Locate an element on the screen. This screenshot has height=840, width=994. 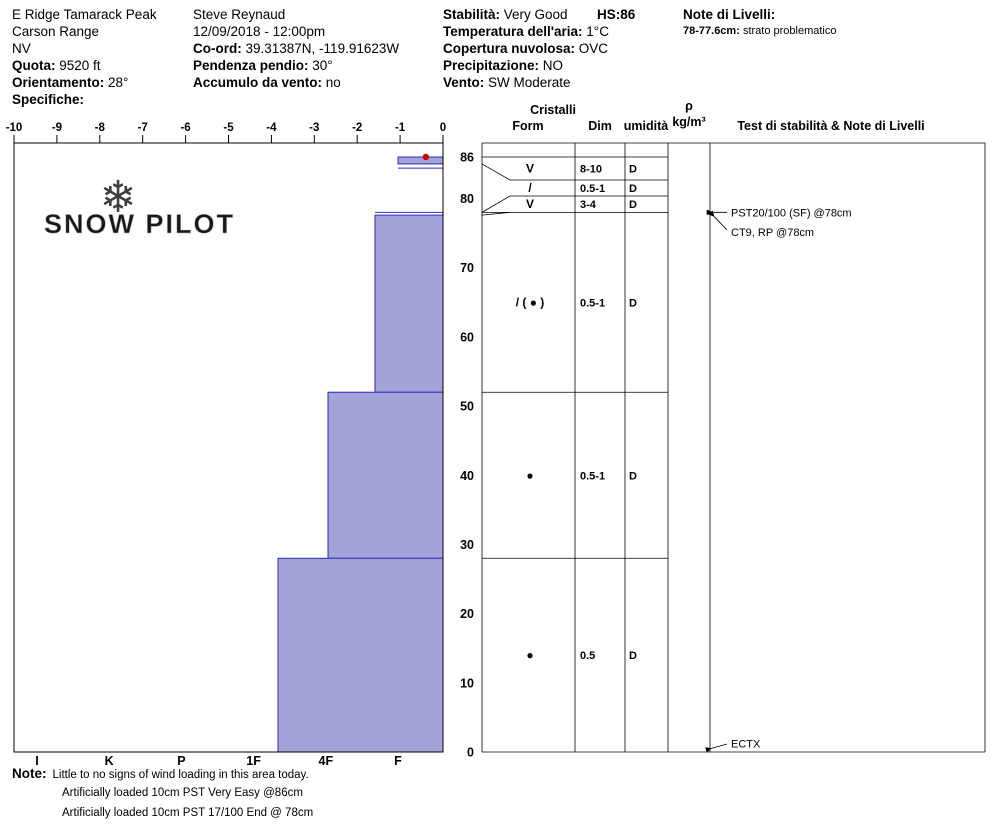
humidity-header: umidità is located at coordinates (646, 126).